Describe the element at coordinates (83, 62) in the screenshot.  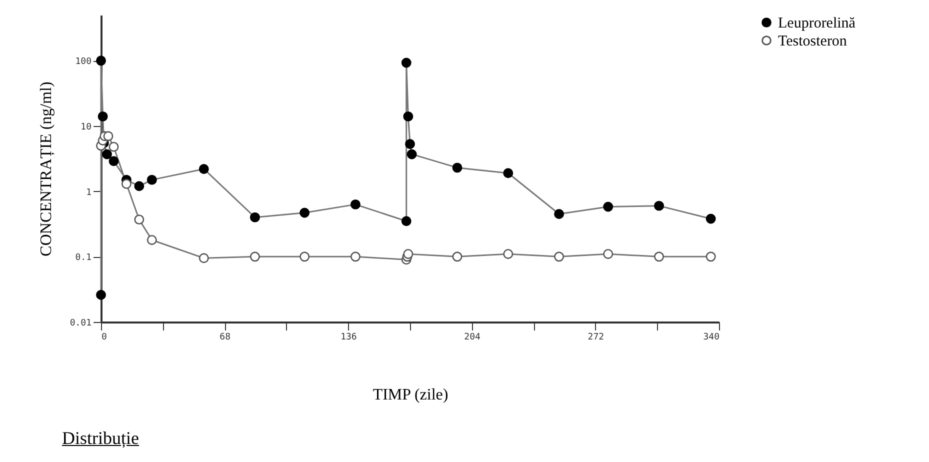
I see `y-tick-label: 100` at that location.